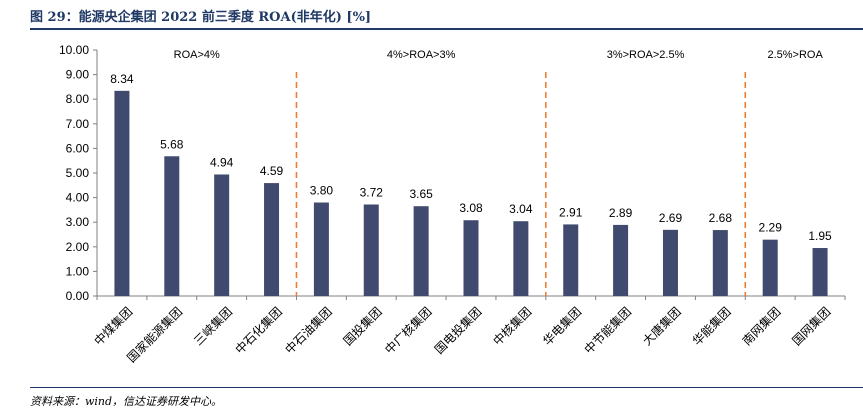 The image size is (863, 415). What do you see at coordinates (421, 55) in the screenshot?
I see `group-label: 4%>ROA>3%` at bounding box center [421, 55].